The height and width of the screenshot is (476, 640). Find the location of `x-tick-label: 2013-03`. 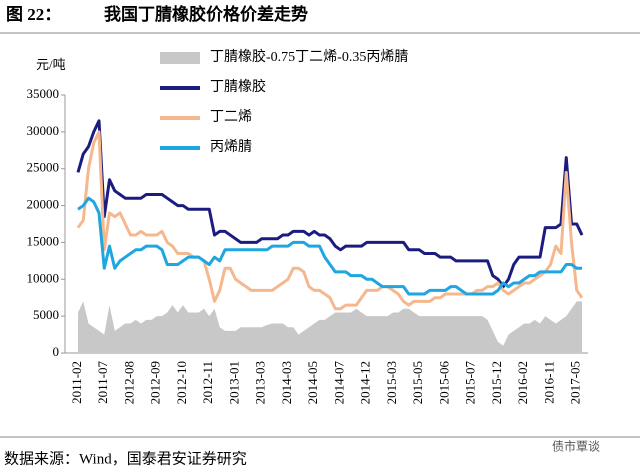

x-tick-label: 2013-03 is located at coordinates (260, 382).